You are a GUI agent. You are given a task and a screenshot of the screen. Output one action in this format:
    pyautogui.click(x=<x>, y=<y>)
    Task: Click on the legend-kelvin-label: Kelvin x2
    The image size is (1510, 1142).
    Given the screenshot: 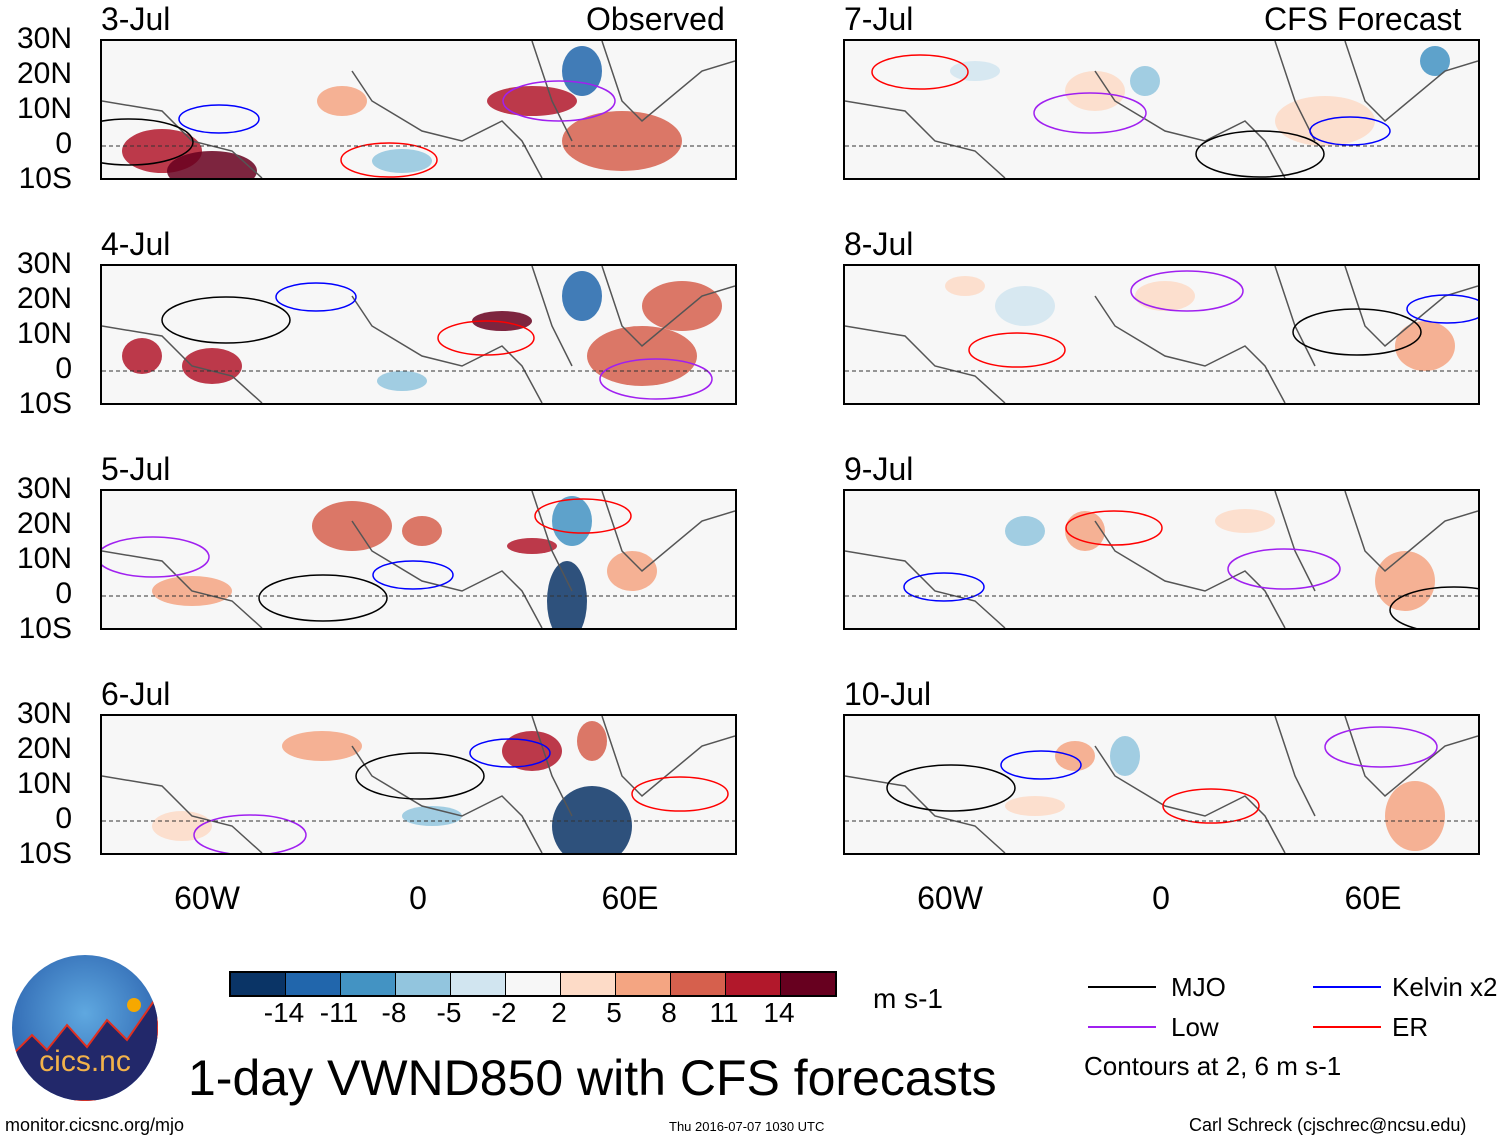 What is the action you would take?
    pyautogui.click(x=1445, y=987)
    